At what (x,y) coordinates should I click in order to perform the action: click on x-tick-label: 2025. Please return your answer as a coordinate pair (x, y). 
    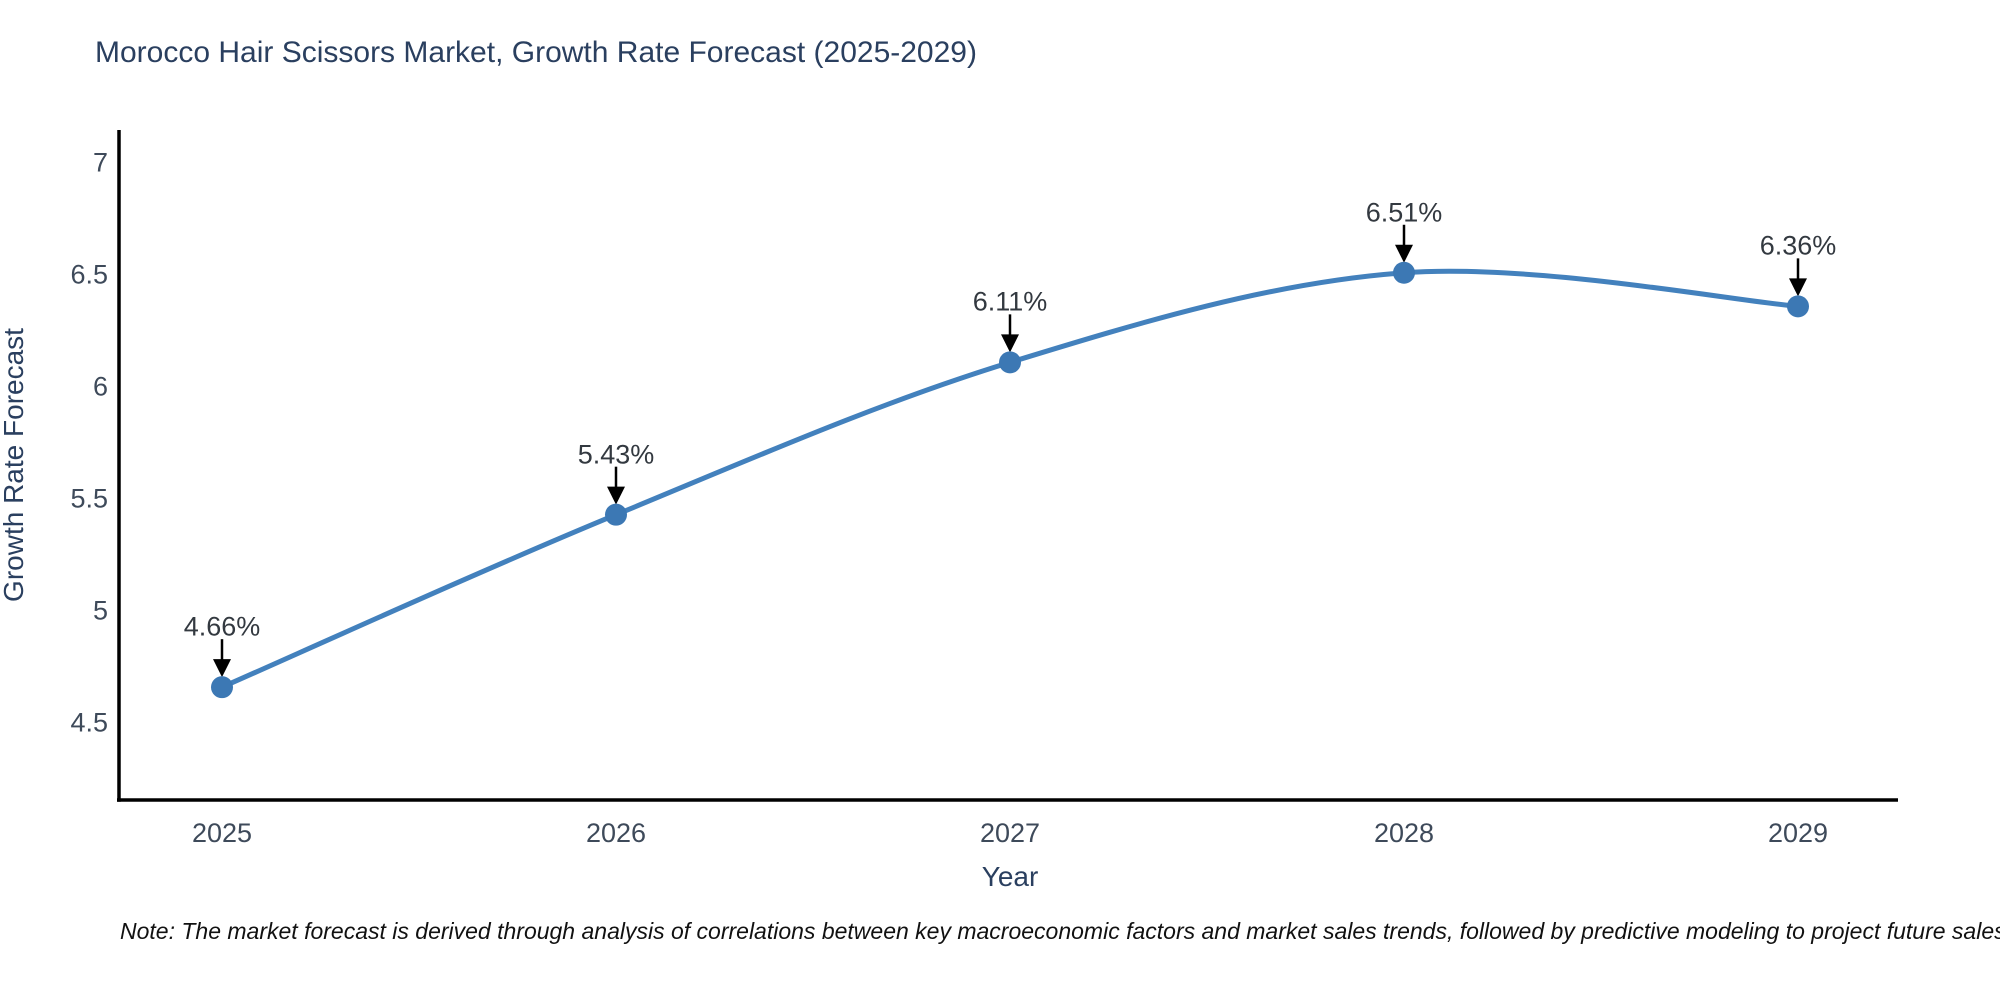
    Looking at the image, I should click on (222, 833).